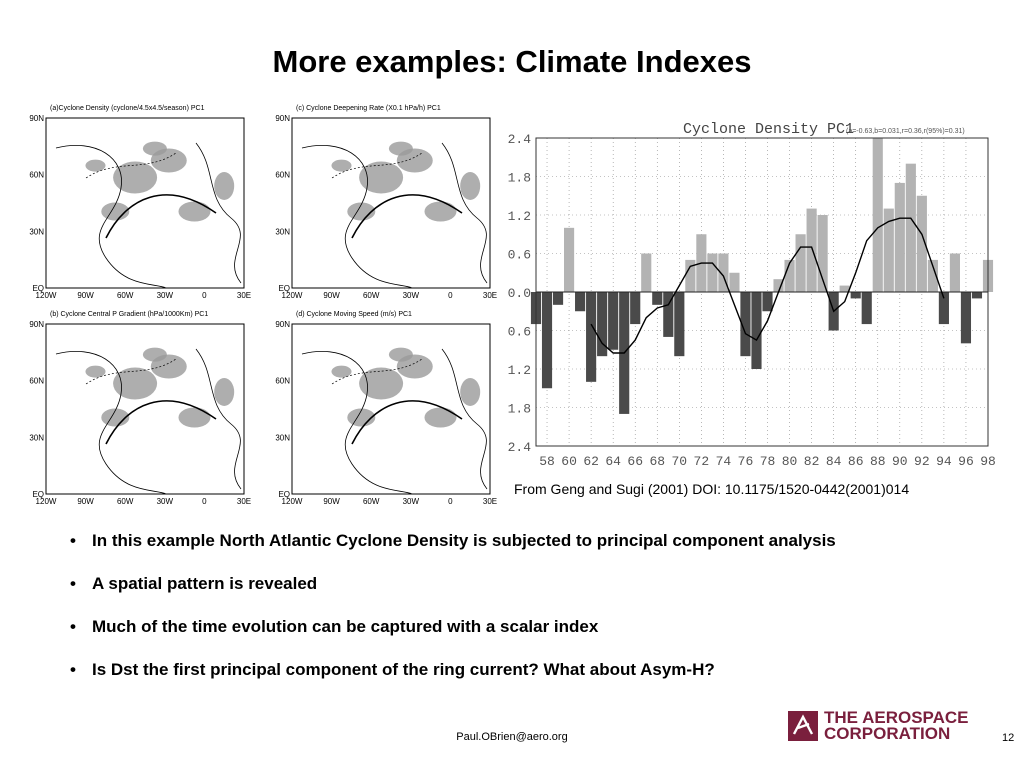 The height and width of the screenshot is (768, 1024). I want to click on x-tick-label: 88, so click(878, 461).